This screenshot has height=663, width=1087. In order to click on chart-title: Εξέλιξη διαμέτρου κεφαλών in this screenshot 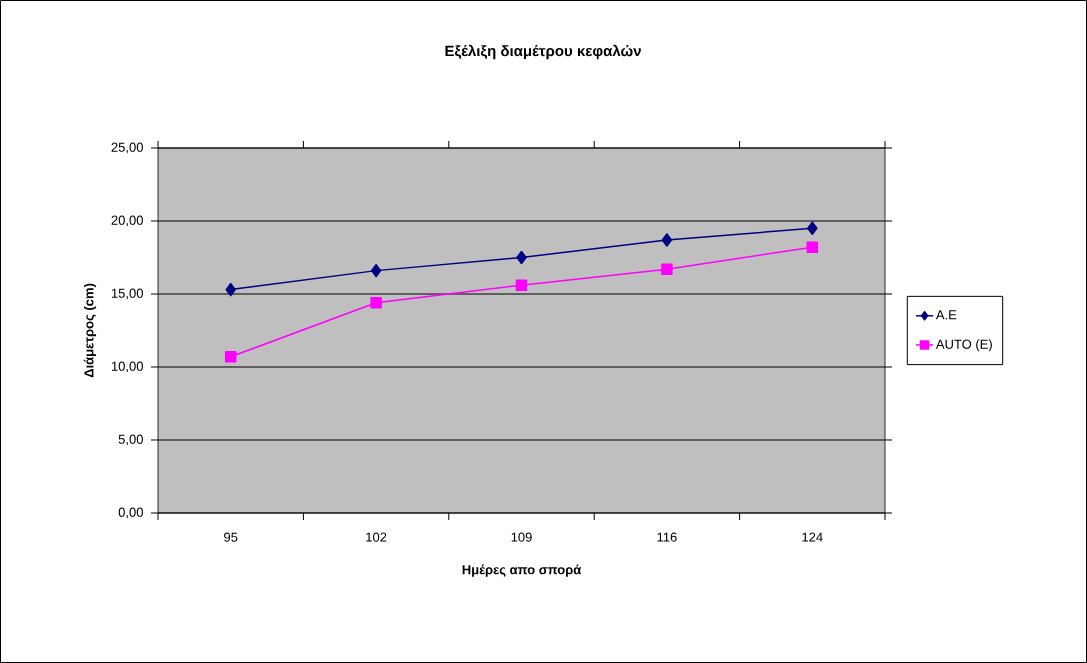, I will do `click(543, 52)`.